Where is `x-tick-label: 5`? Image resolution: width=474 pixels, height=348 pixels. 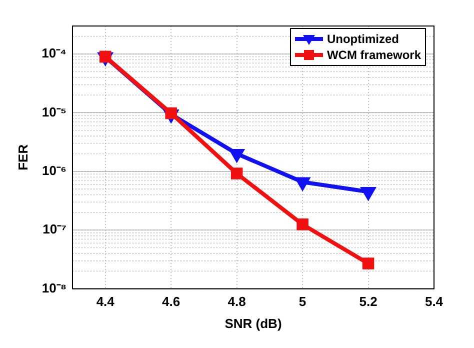 x-tick-label: 5 is located at coordinates (302, 302).